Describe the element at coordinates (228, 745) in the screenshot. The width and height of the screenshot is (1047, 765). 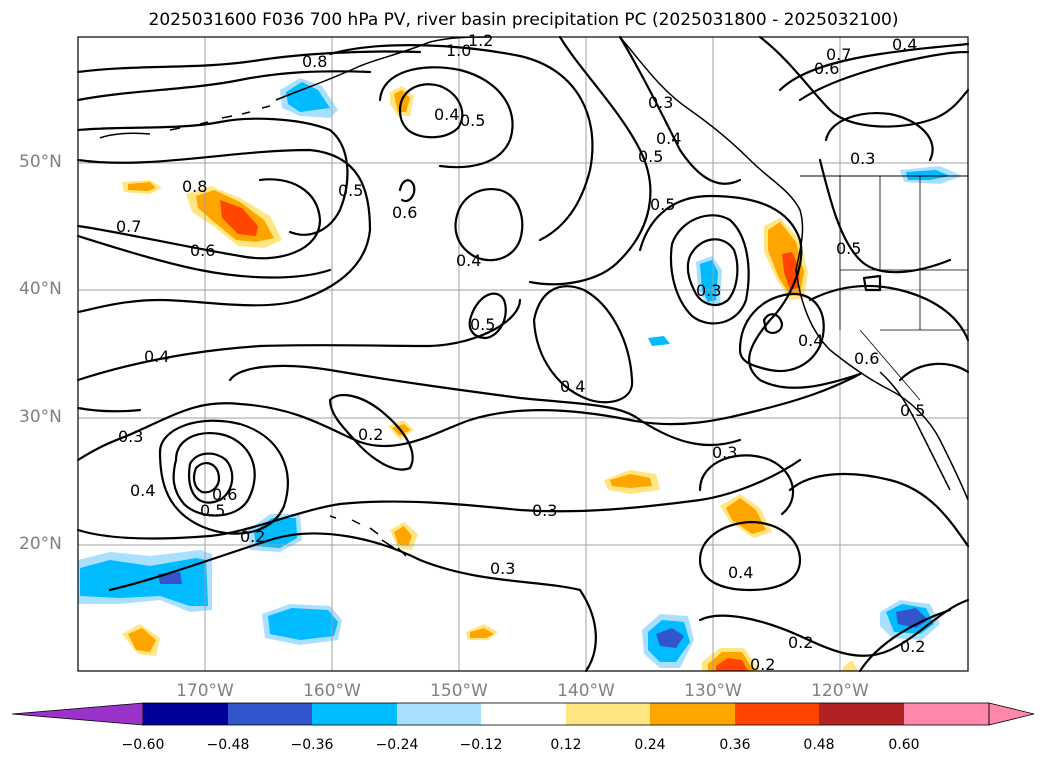
I see `colorbar-tick-label: −0.48` at that location.